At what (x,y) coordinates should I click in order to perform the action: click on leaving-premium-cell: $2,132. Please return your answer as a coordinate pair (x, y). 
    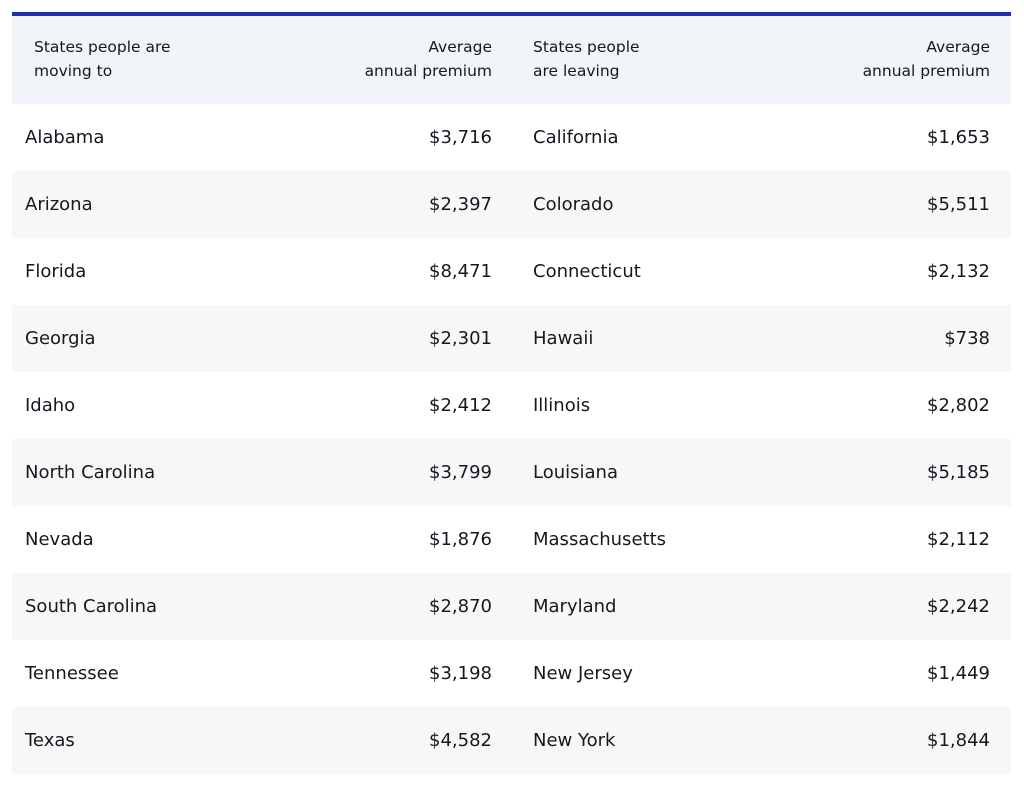
    Looking at the image, I should click on (958, 271).